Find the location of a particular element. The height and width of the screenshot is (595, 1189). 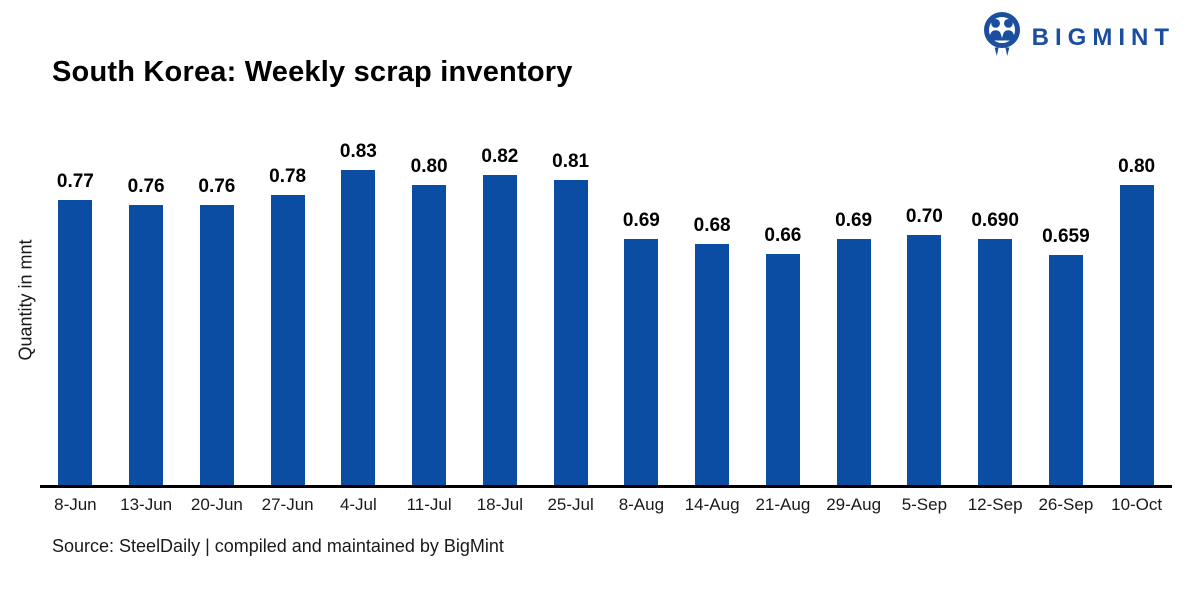

bar-slot: 0.690 is located at coordinates (995, 298).